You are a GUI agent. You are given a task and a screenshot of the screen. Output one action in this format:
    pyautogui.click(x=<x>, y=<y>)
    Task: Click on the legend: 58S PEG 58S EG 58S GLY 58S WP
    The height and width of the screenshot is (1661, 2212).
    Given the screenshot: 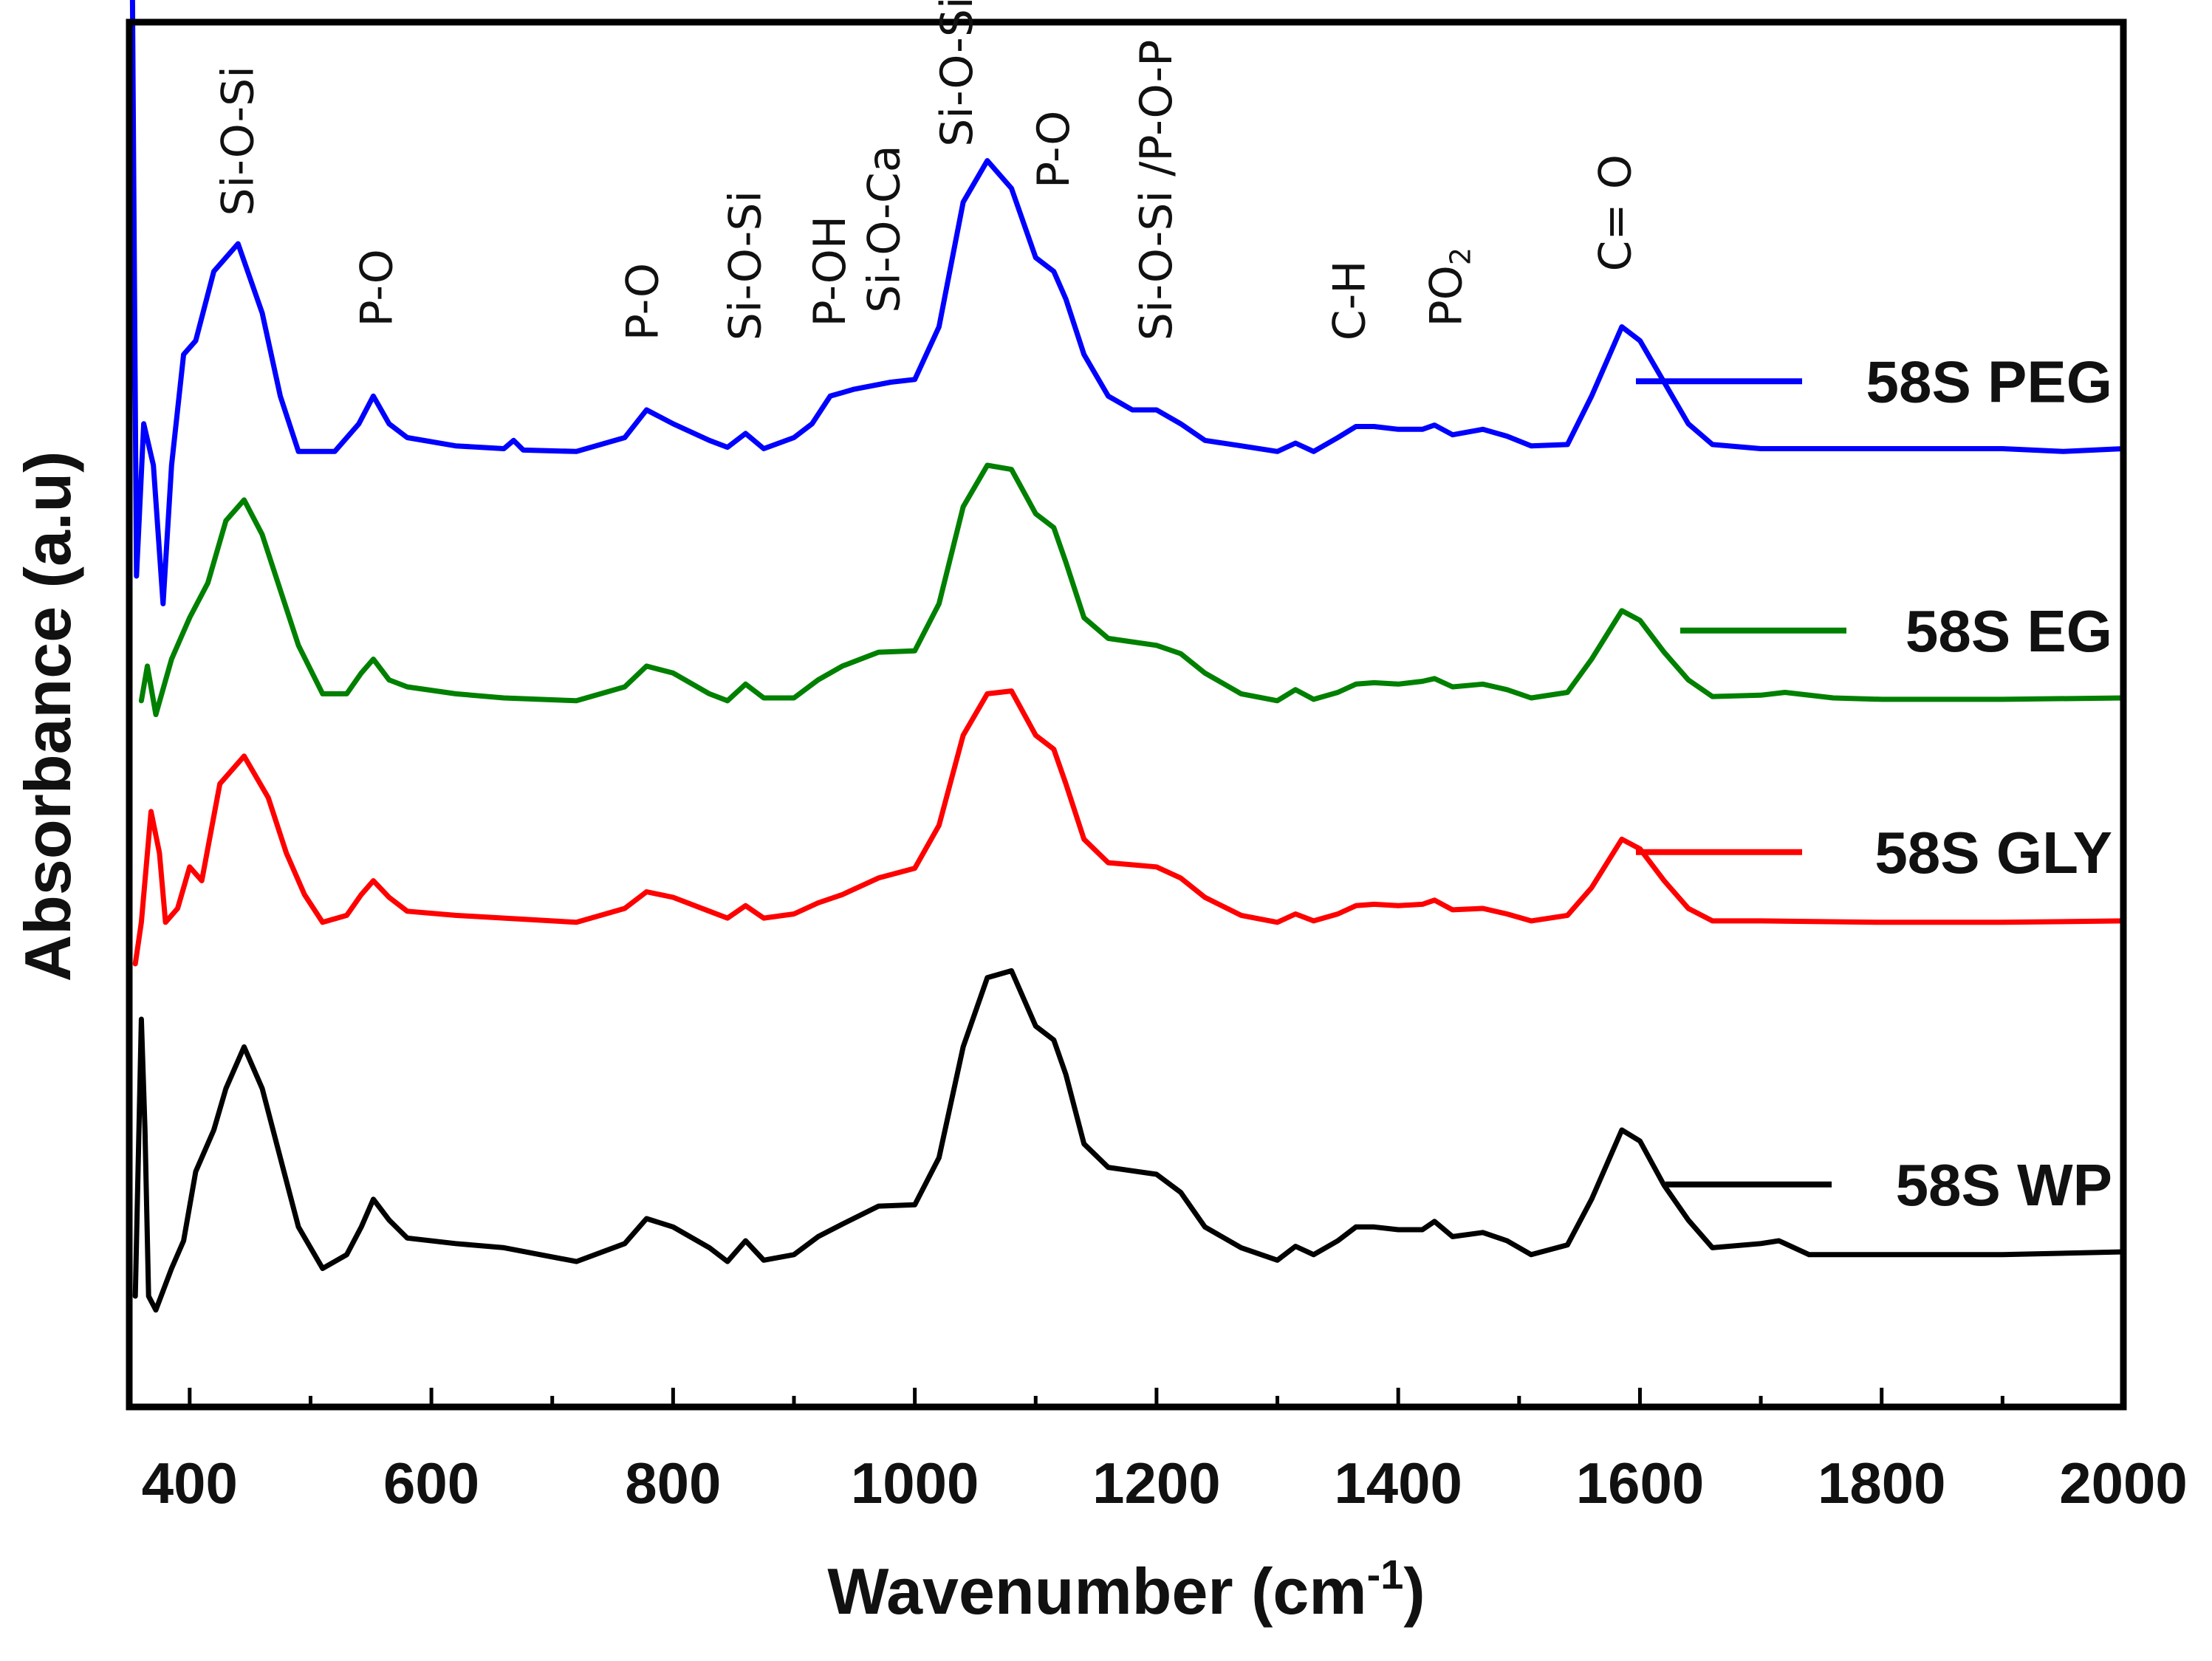 What is the action you would take?
    pyautogui.click(x=1874, y=783)
    